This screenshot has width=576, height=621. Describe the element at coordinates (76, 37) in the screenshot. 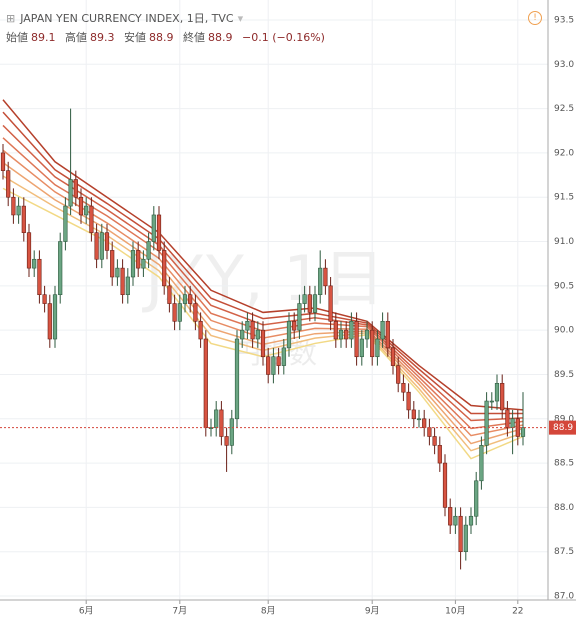

I see `high-label: 高値` at that location.